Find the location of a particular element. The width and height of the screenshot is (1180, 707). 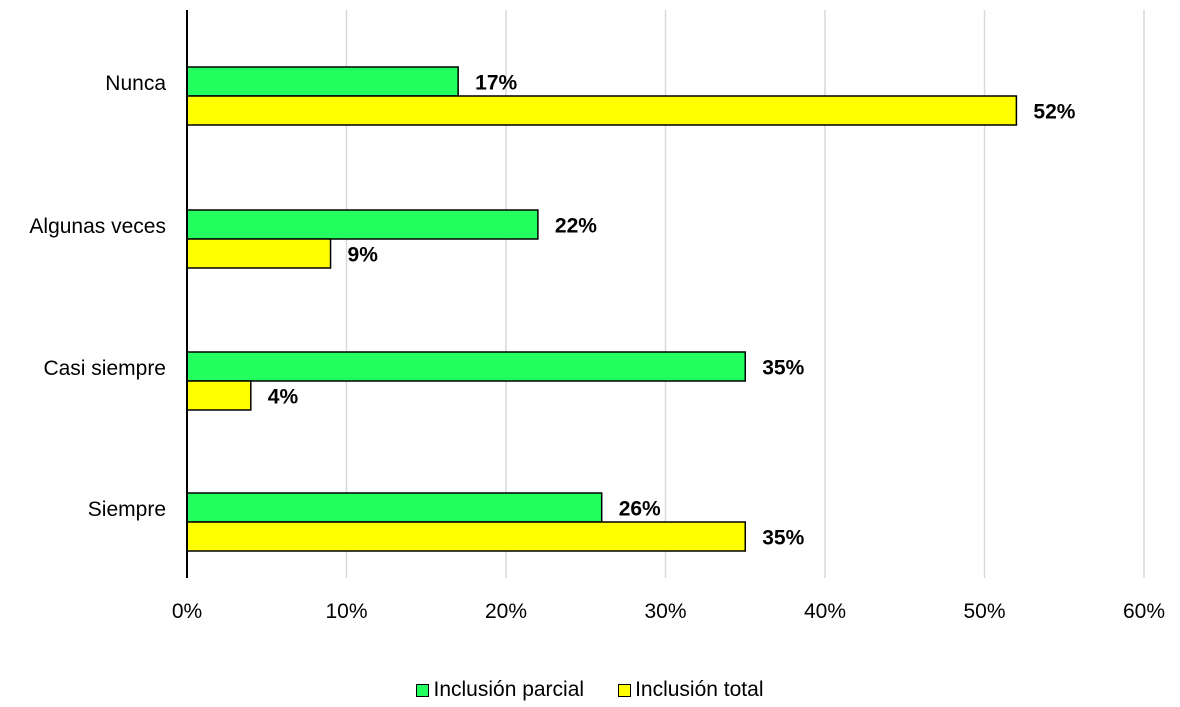

data-label: 17% is located at coordinates (496, 83).